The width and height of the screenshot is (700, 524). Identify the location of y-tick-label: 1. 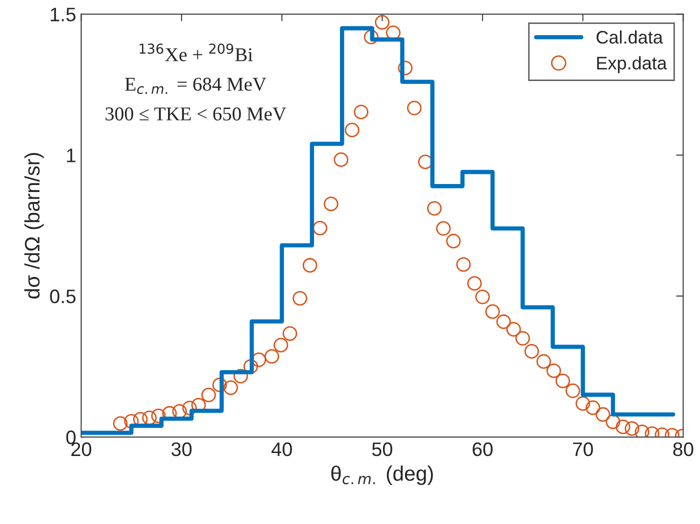
(71, 155).